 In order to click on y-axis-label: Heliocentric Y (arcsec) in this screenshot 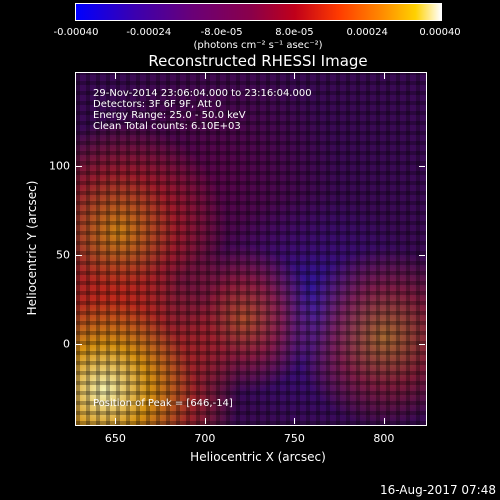, I will do `click(32, 248)`.